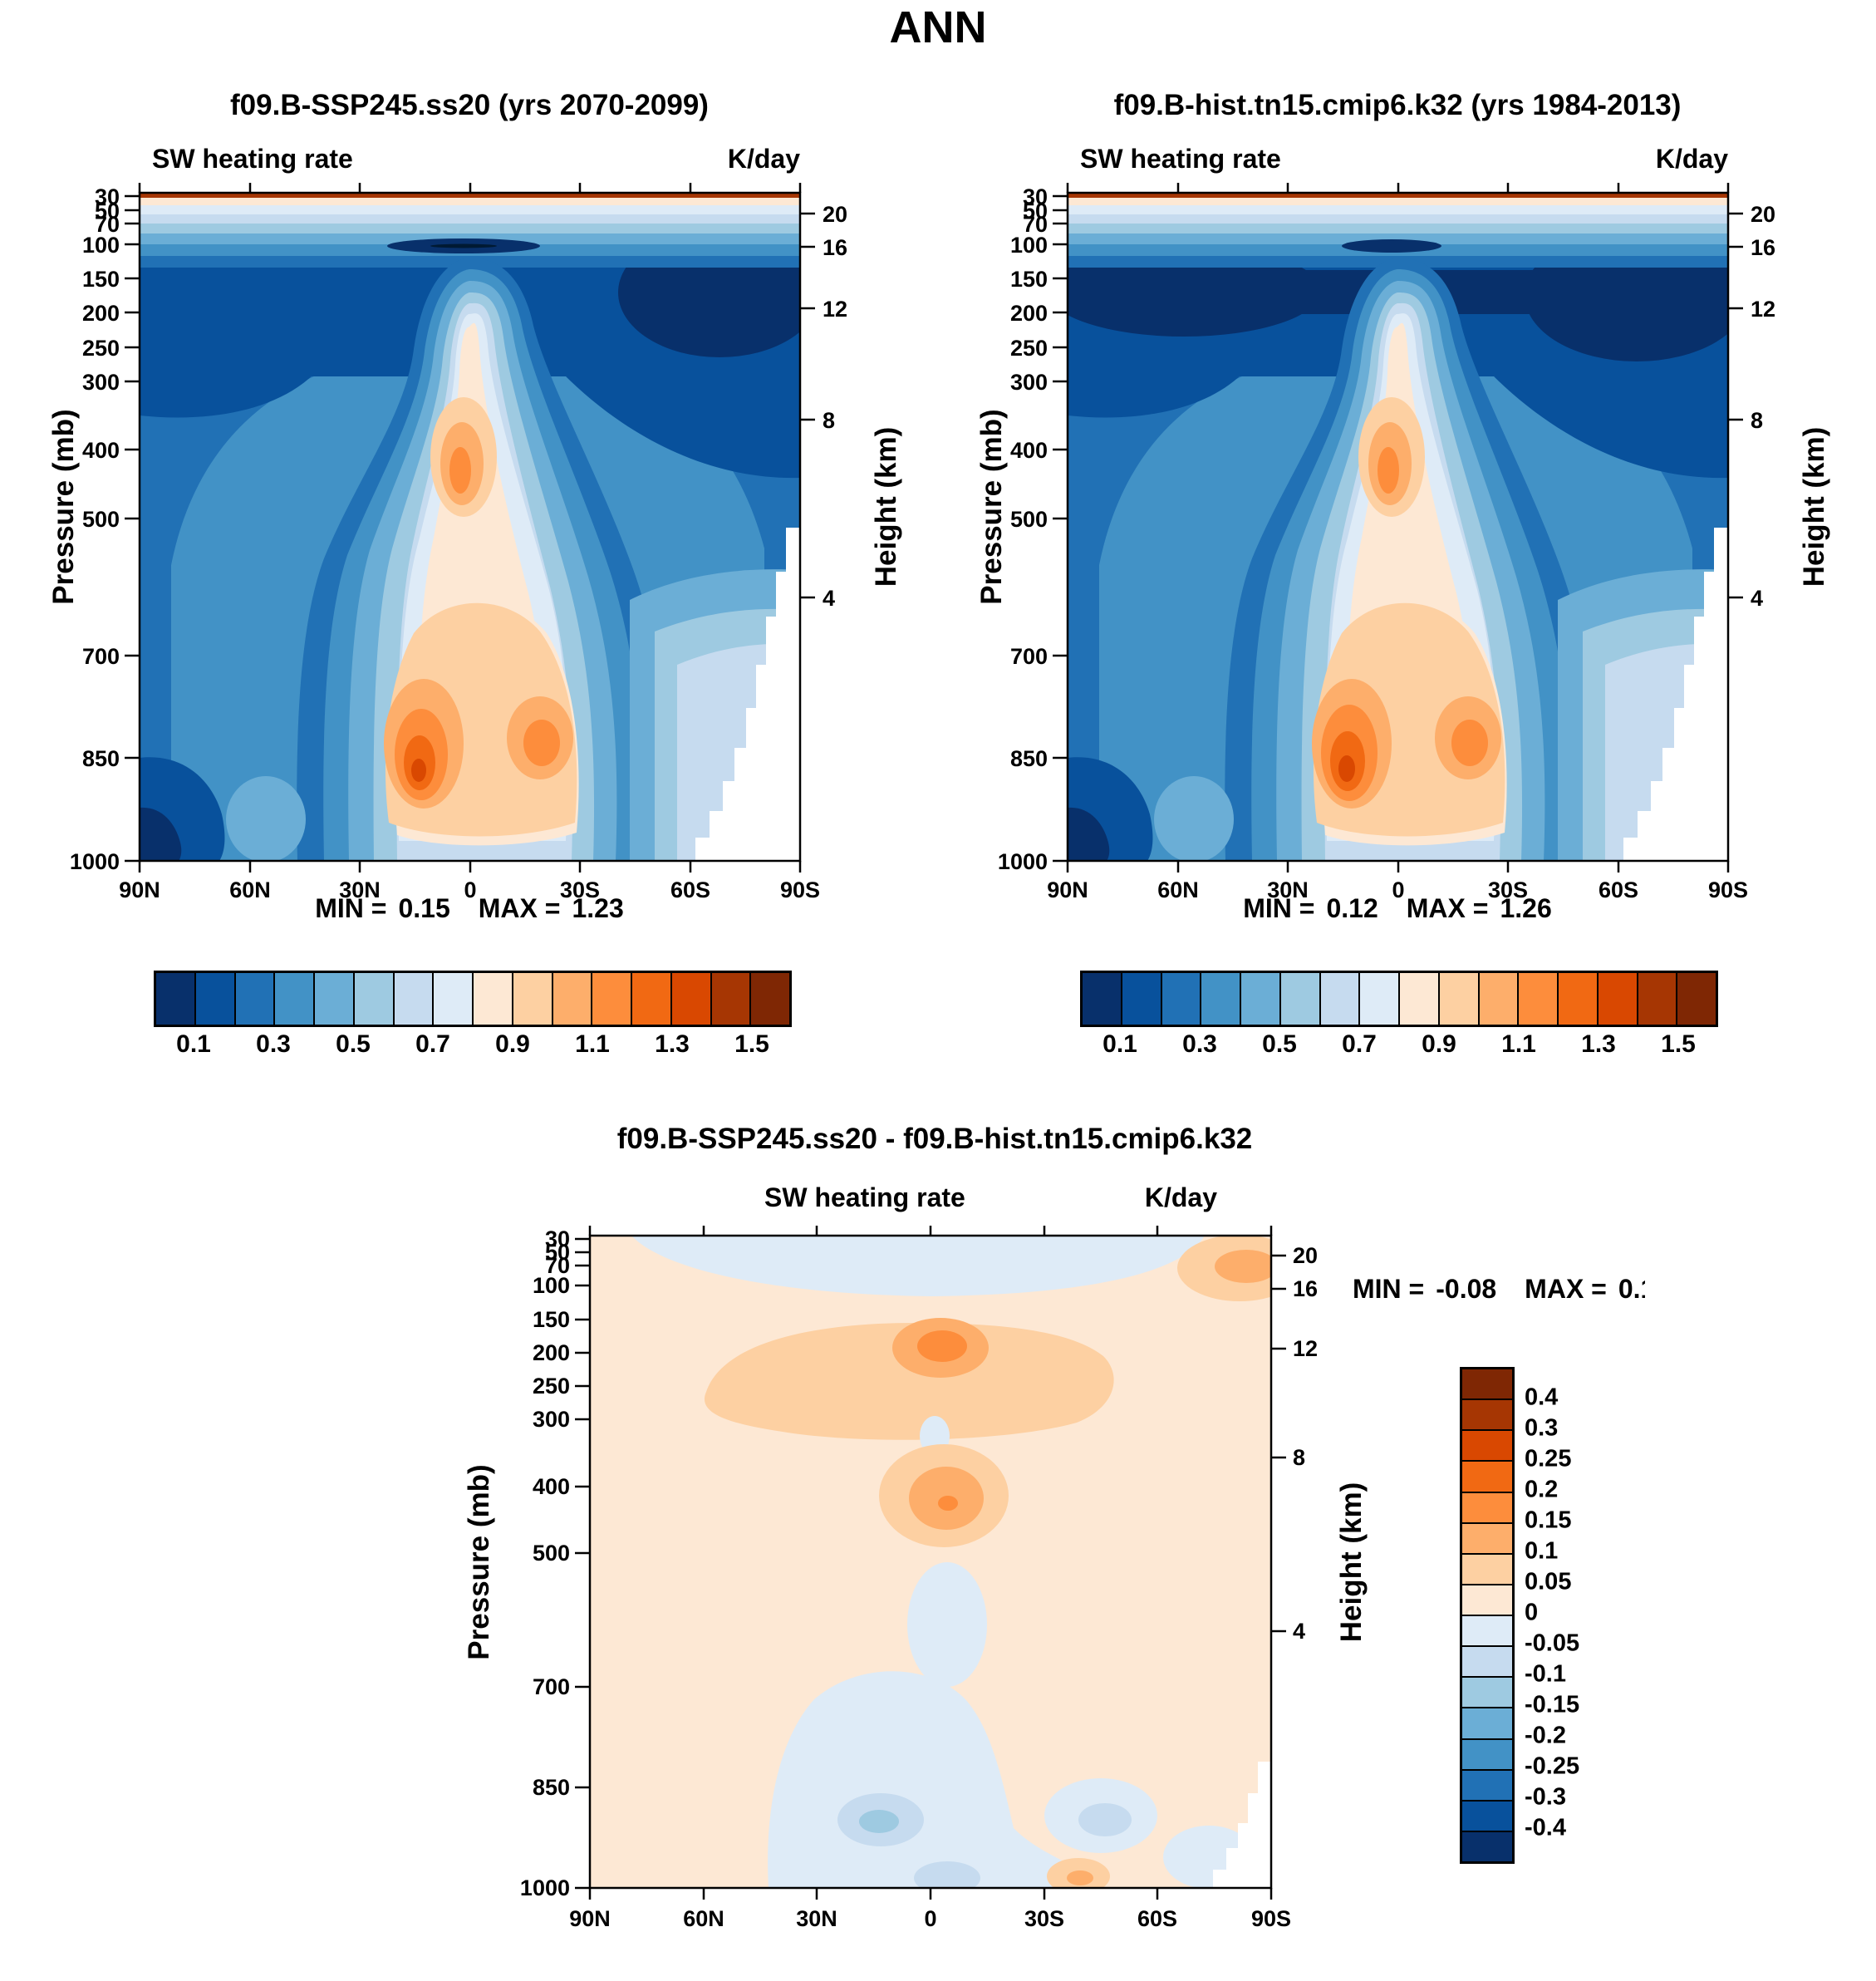 The width and height of the screenshot is (1876, 1981). What do you see at coordinates (469, 908) in the screenshot?
I see `min-max-line: MIN = 0.15 MAX = 1.23` at bounding box center [469, 908].